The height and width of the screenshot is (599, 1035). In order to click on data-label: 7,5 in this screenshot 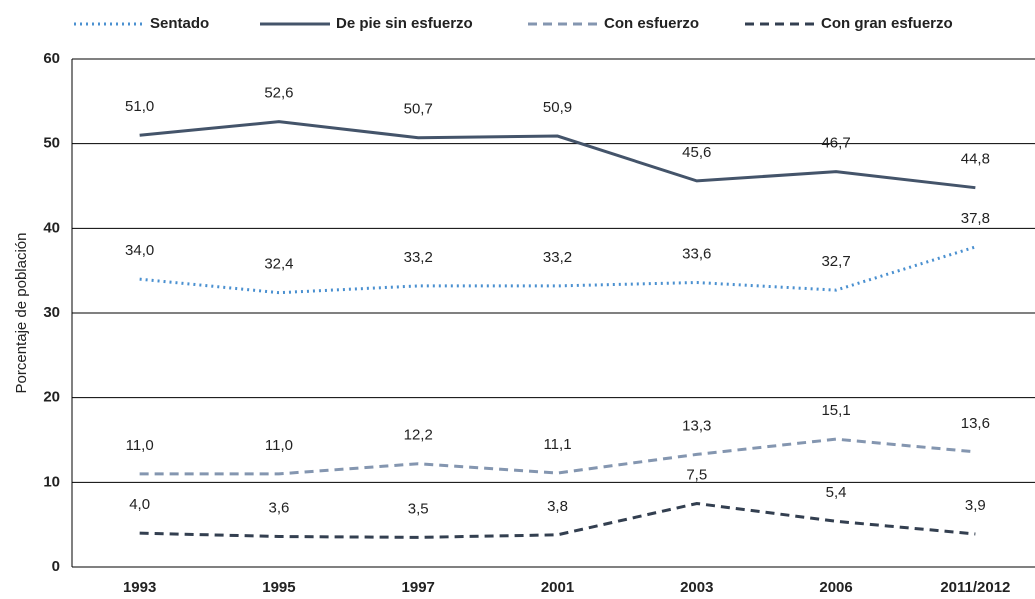, I will do `click(696, 474)`.